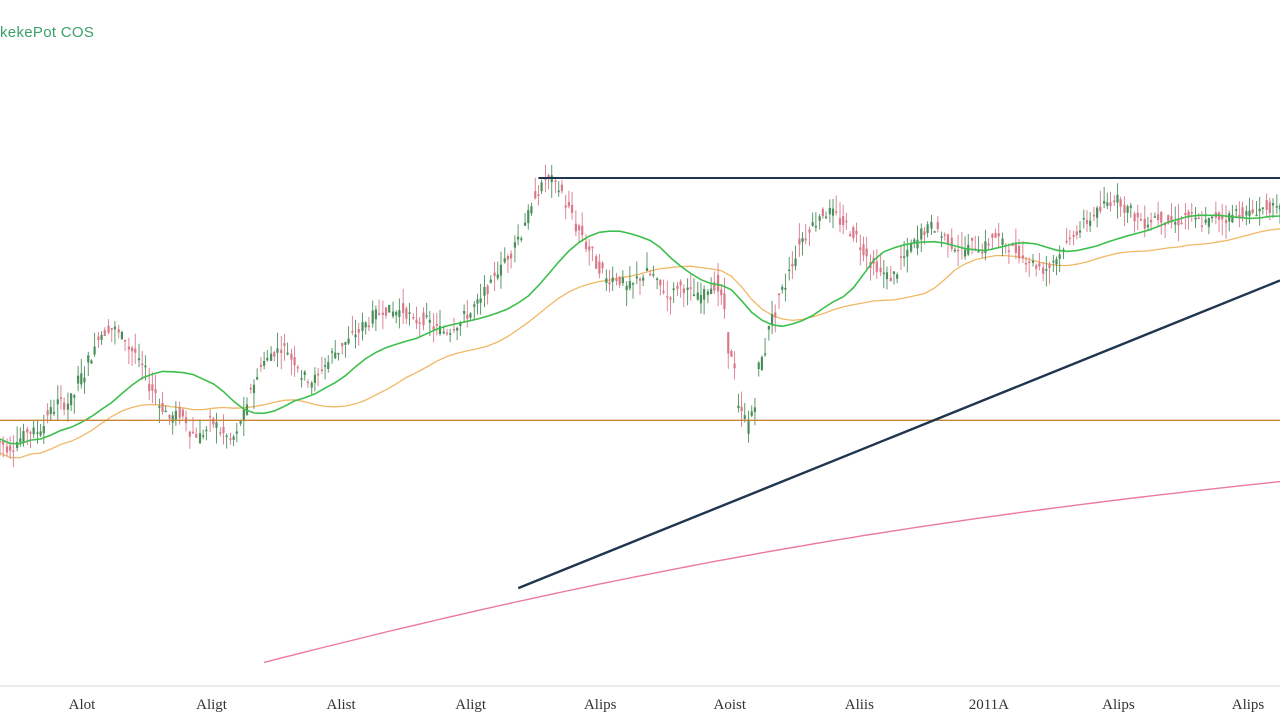  Describe the element at coordinates (342, 705) in the screenshot. I see `x-tick-label: Alist` at that location.